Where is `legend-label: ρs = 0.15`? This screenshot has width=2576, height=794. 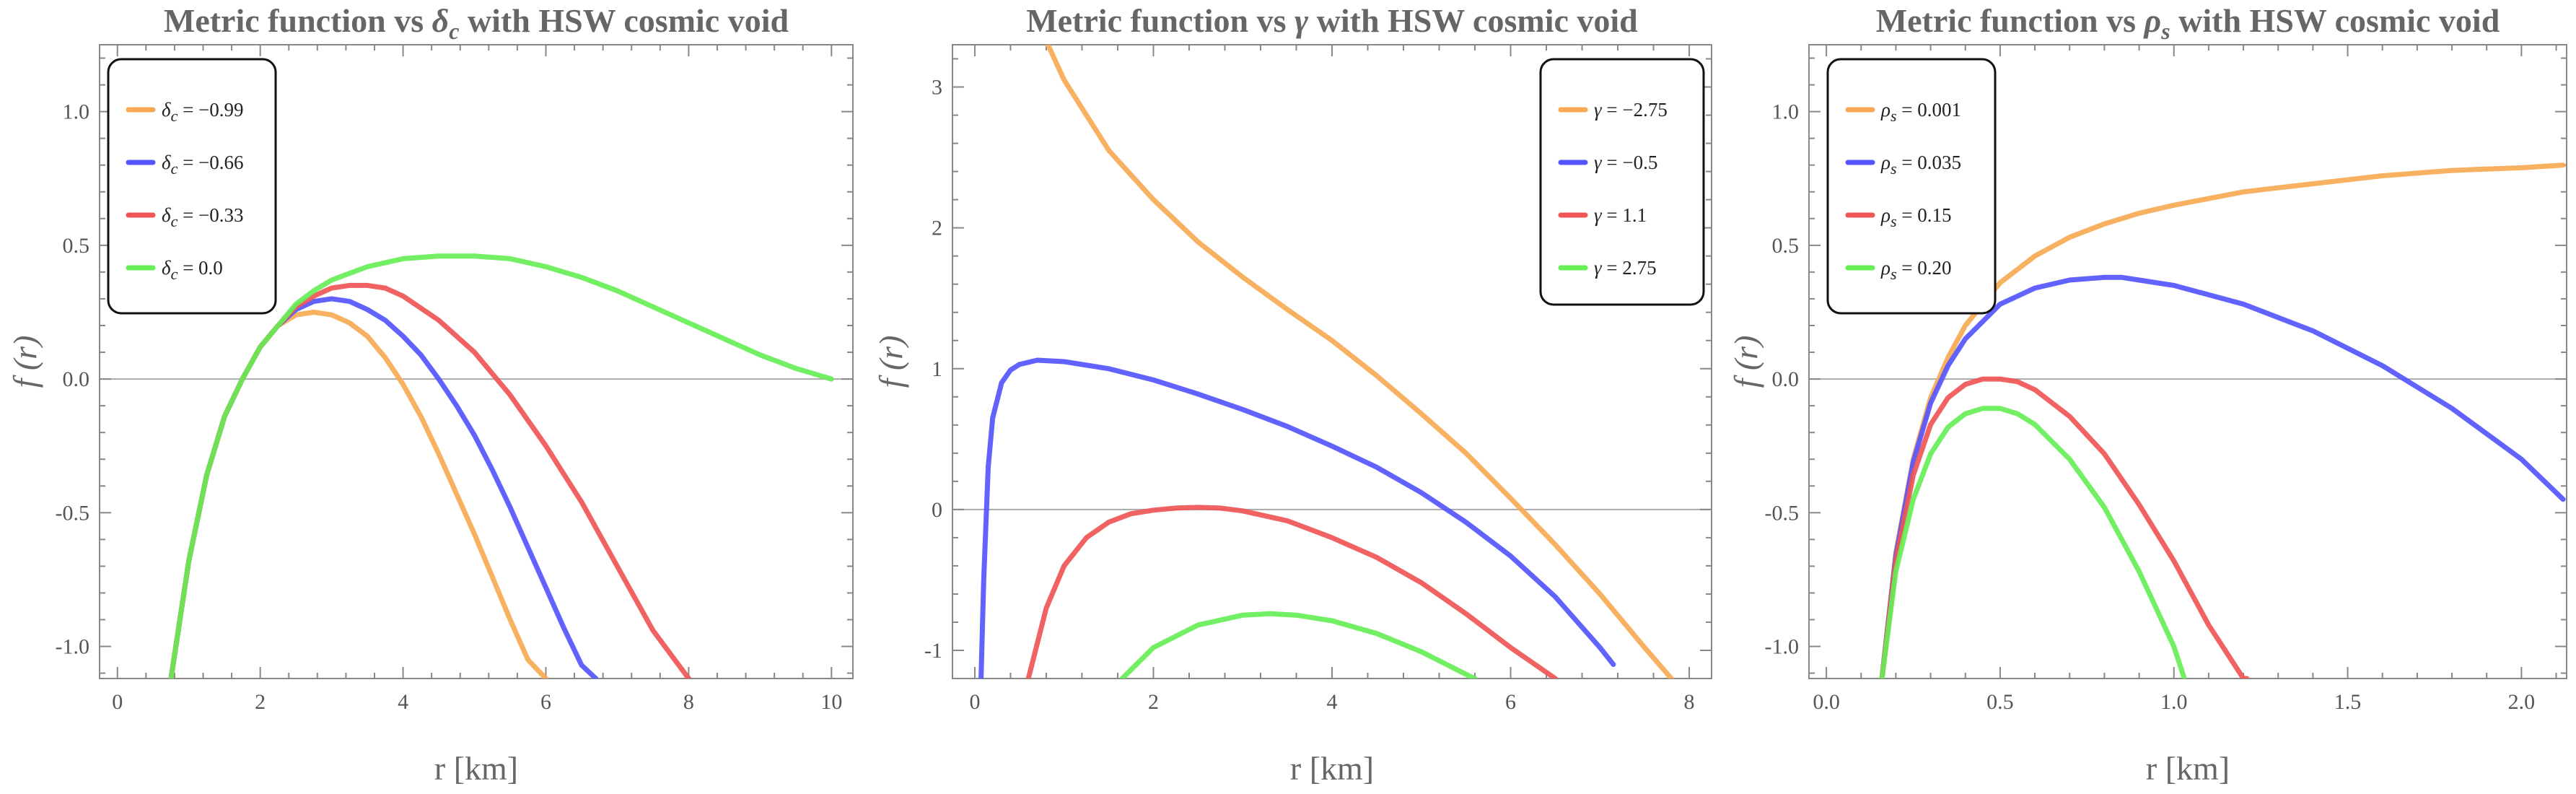 legend-label: ρs = 0.15 is located at coordinates (1916, 217).